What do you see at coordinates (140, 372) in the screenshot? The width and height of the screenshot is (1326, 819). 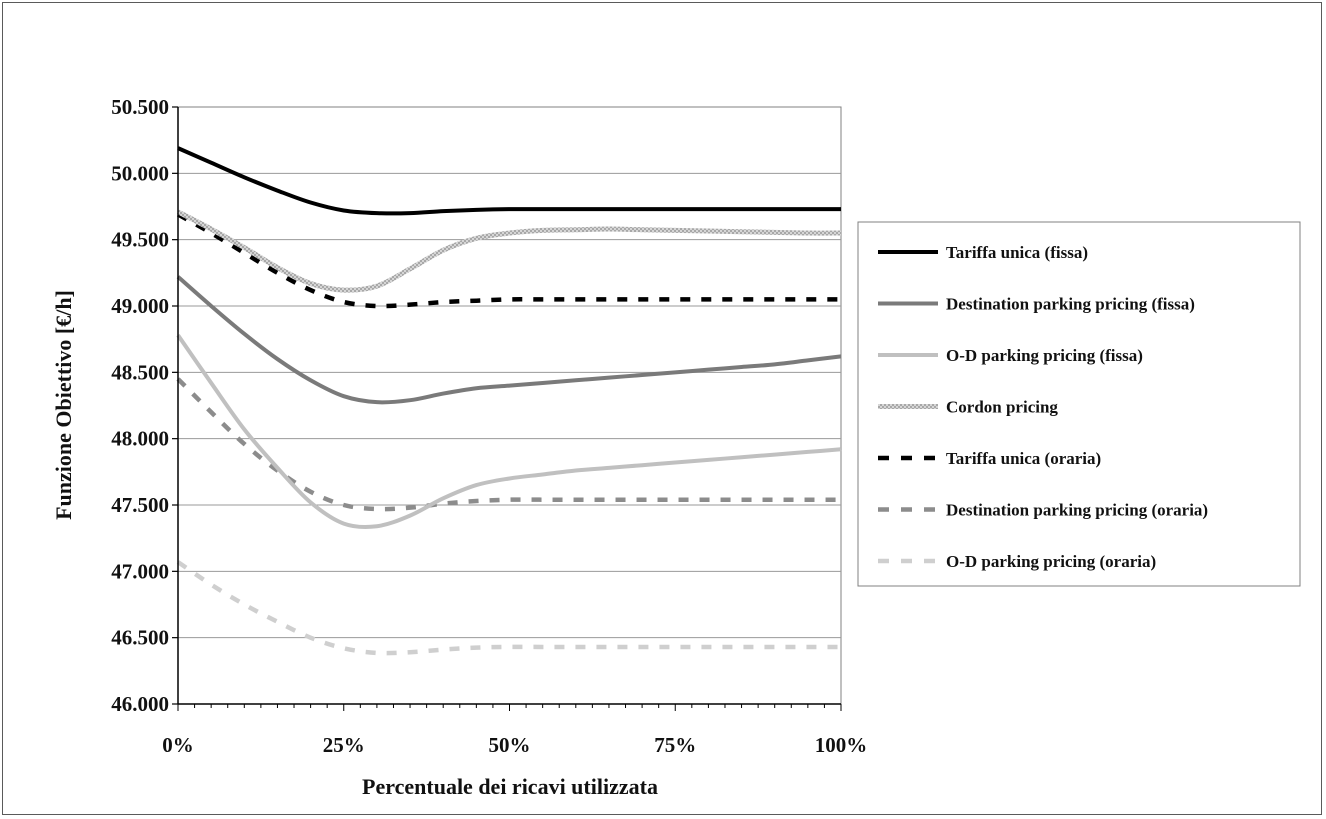 I see `y-tick-label: 48.500` at bounding box center [140, 372].